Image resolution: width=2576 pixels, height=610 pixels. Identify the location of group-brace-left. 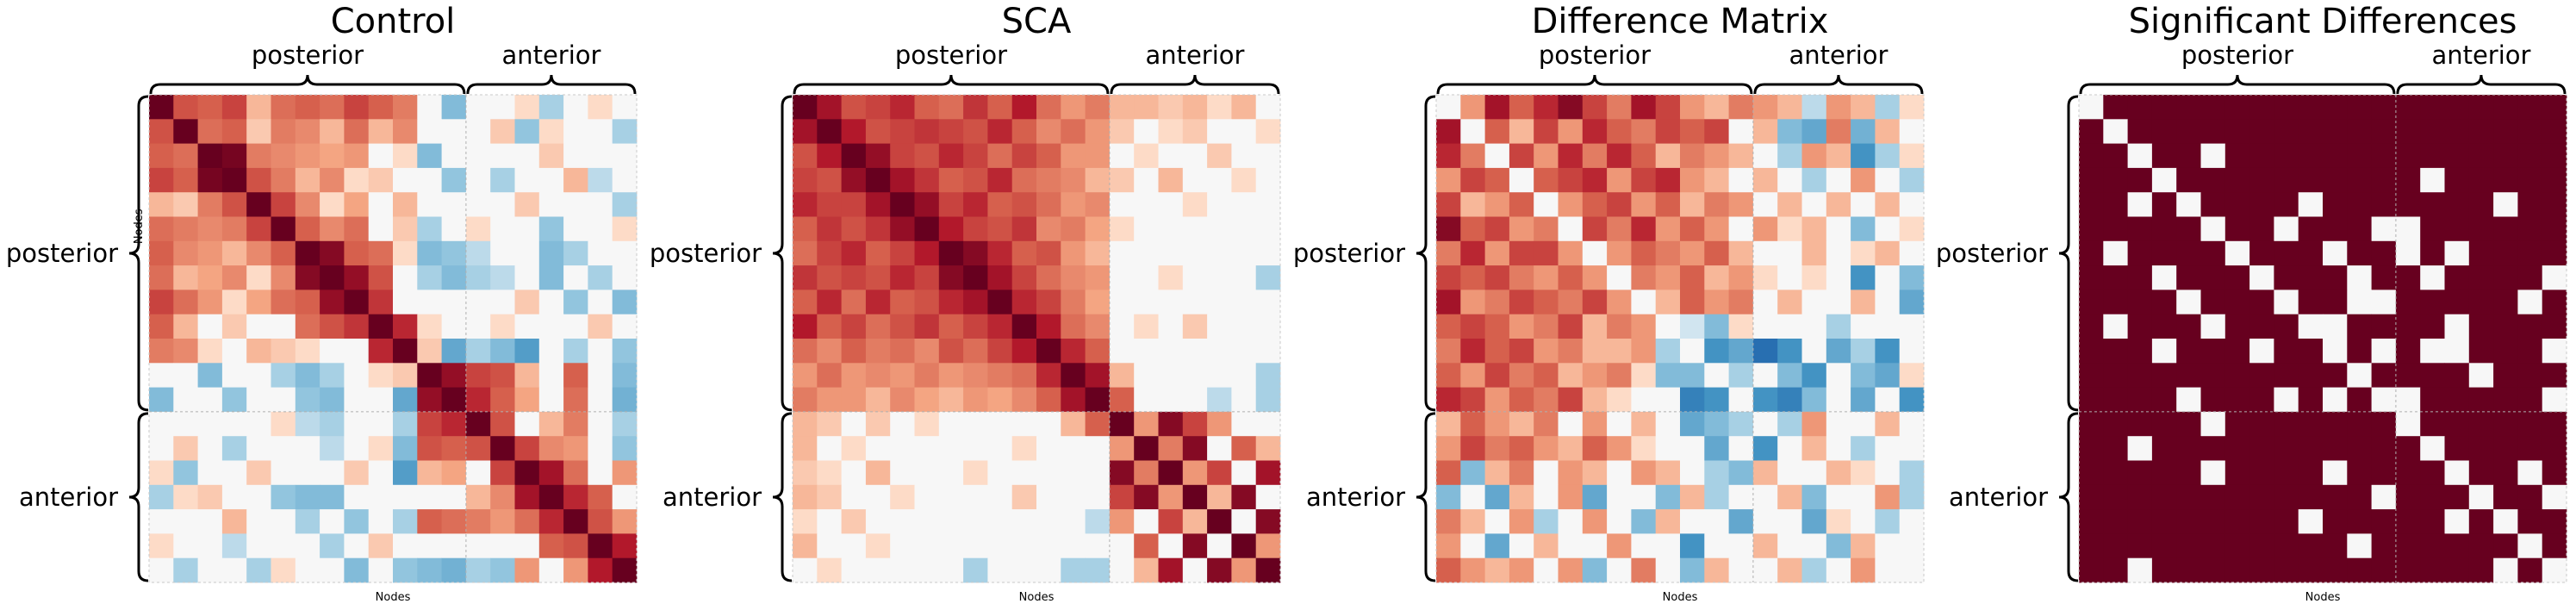
(783, 253).